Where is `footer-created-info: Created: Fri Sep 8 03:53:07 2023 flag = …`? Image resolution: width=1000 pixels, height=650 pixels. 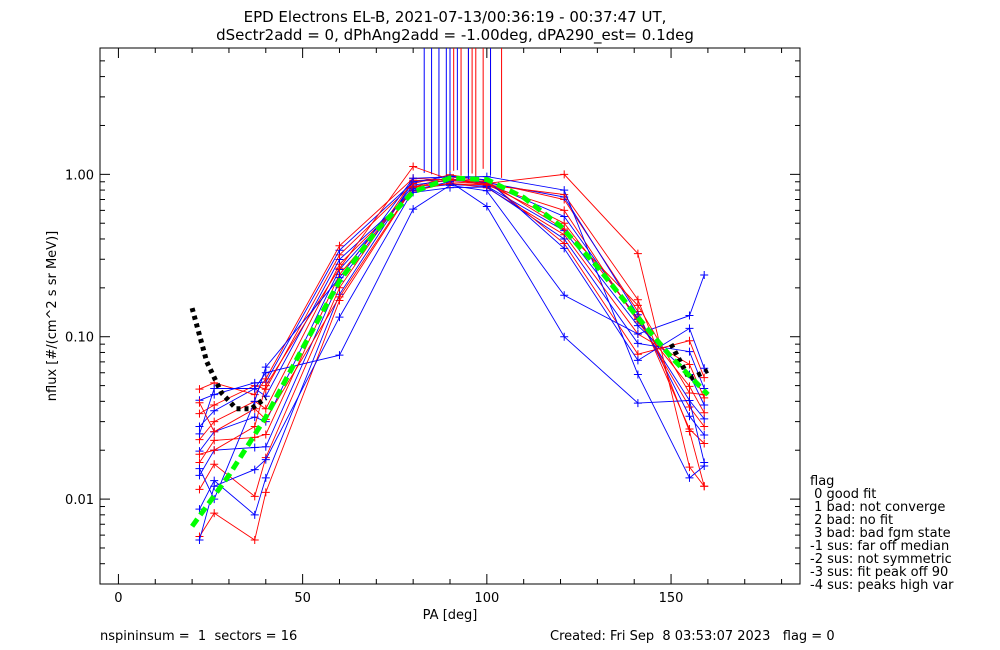
footer-created-info: Created: Fri Sep 8 03:53:07 2023 flag = … is located at coordinates (692, 636).